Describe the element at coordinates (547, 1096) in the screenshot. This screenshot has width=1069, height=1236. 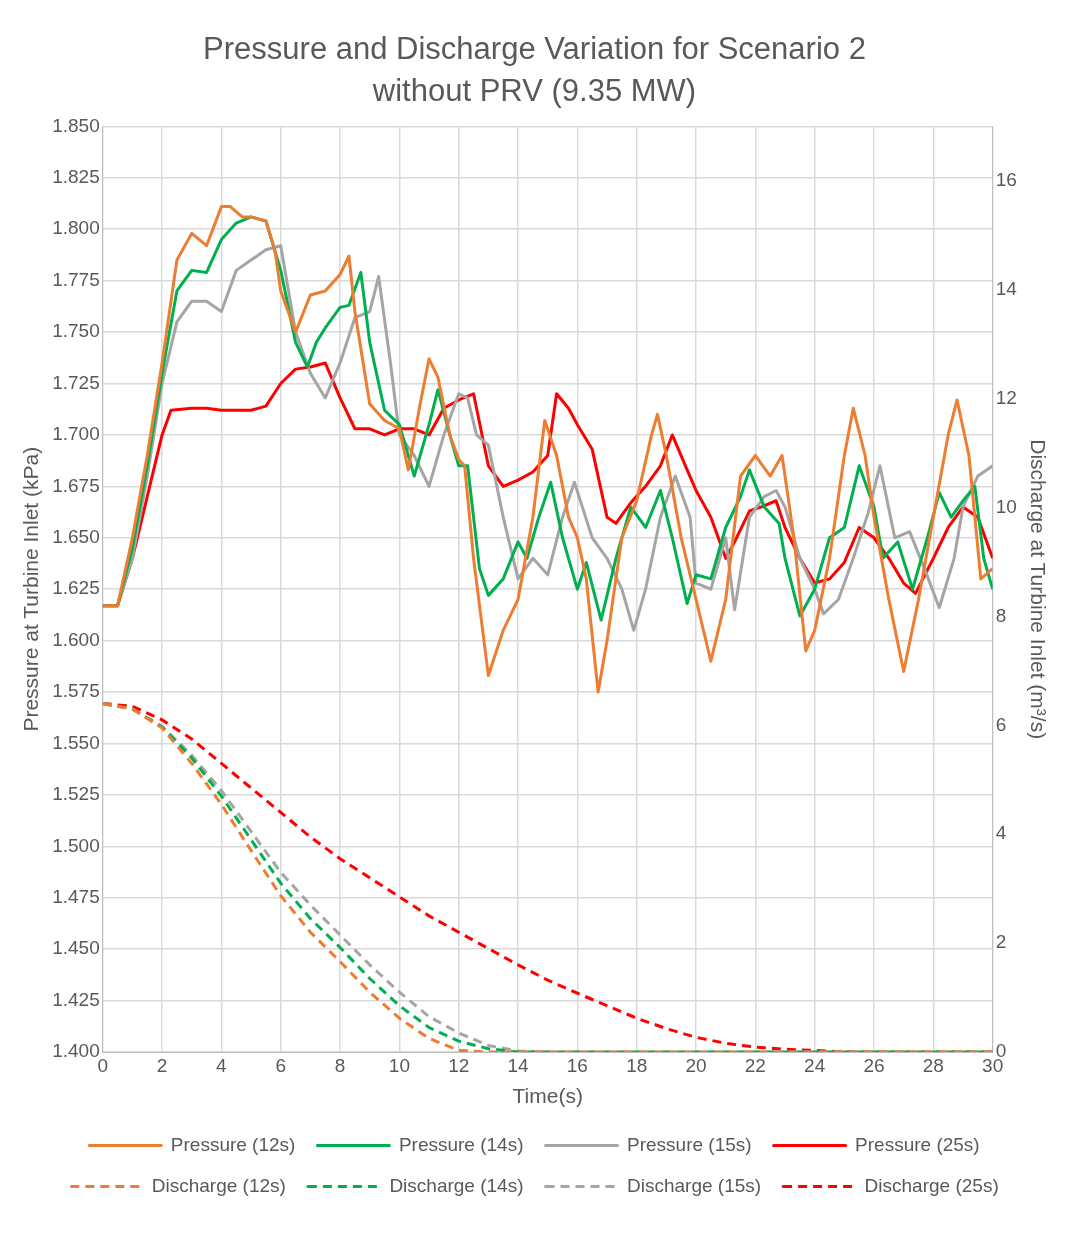
I see `x-axis-title: Time(s)` at that location.